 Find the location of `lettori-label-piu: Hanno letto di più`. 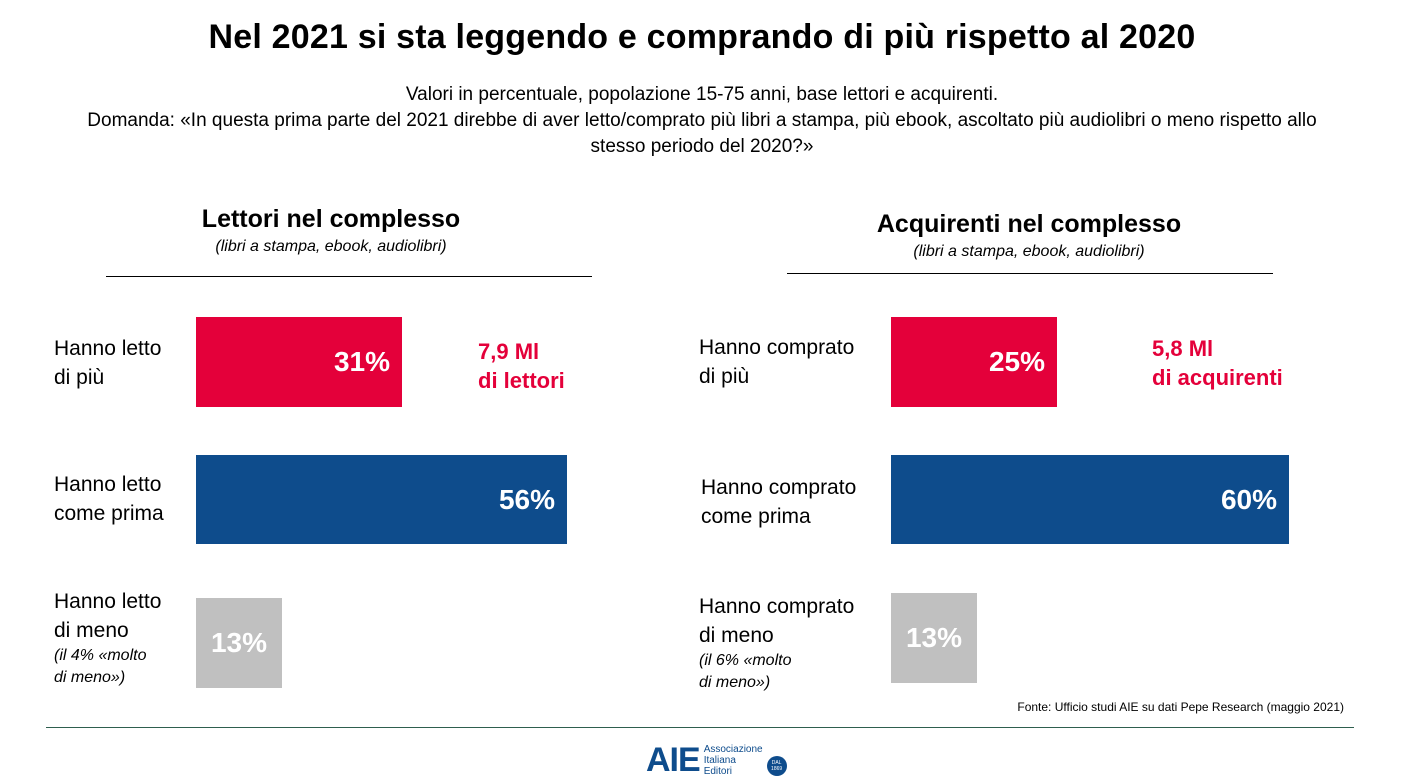

lettori-label-piu: Hanno letto di più is located at coordinates (107, 363).